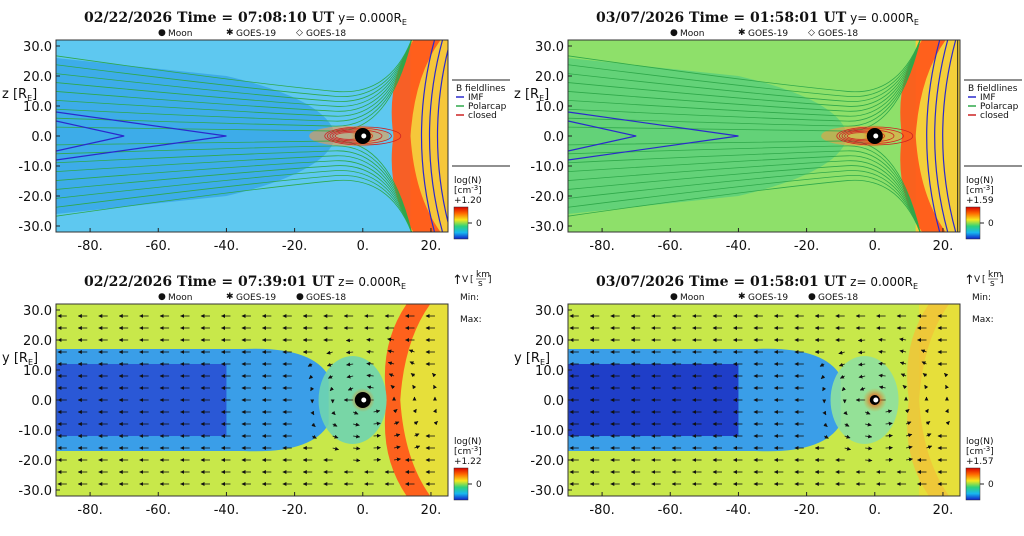 The height and width of the screenshot is (536, 1024). Describe the element at coordinates (403, 286) in the screenshot. I see `title-slice-unit-sub: E` at that location.